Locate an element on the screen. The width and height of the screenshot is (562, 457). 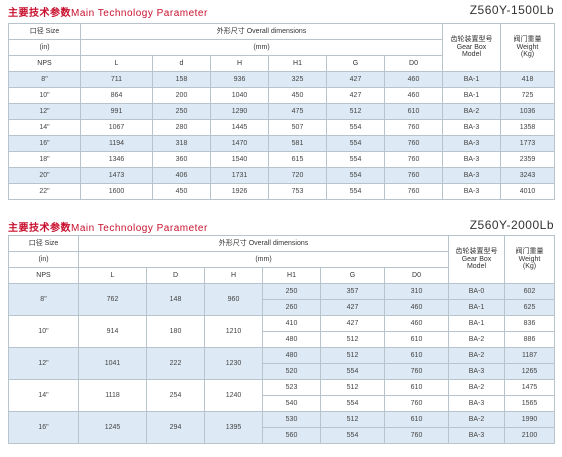
table-cell: 325 is located at coordinates (297, 79).